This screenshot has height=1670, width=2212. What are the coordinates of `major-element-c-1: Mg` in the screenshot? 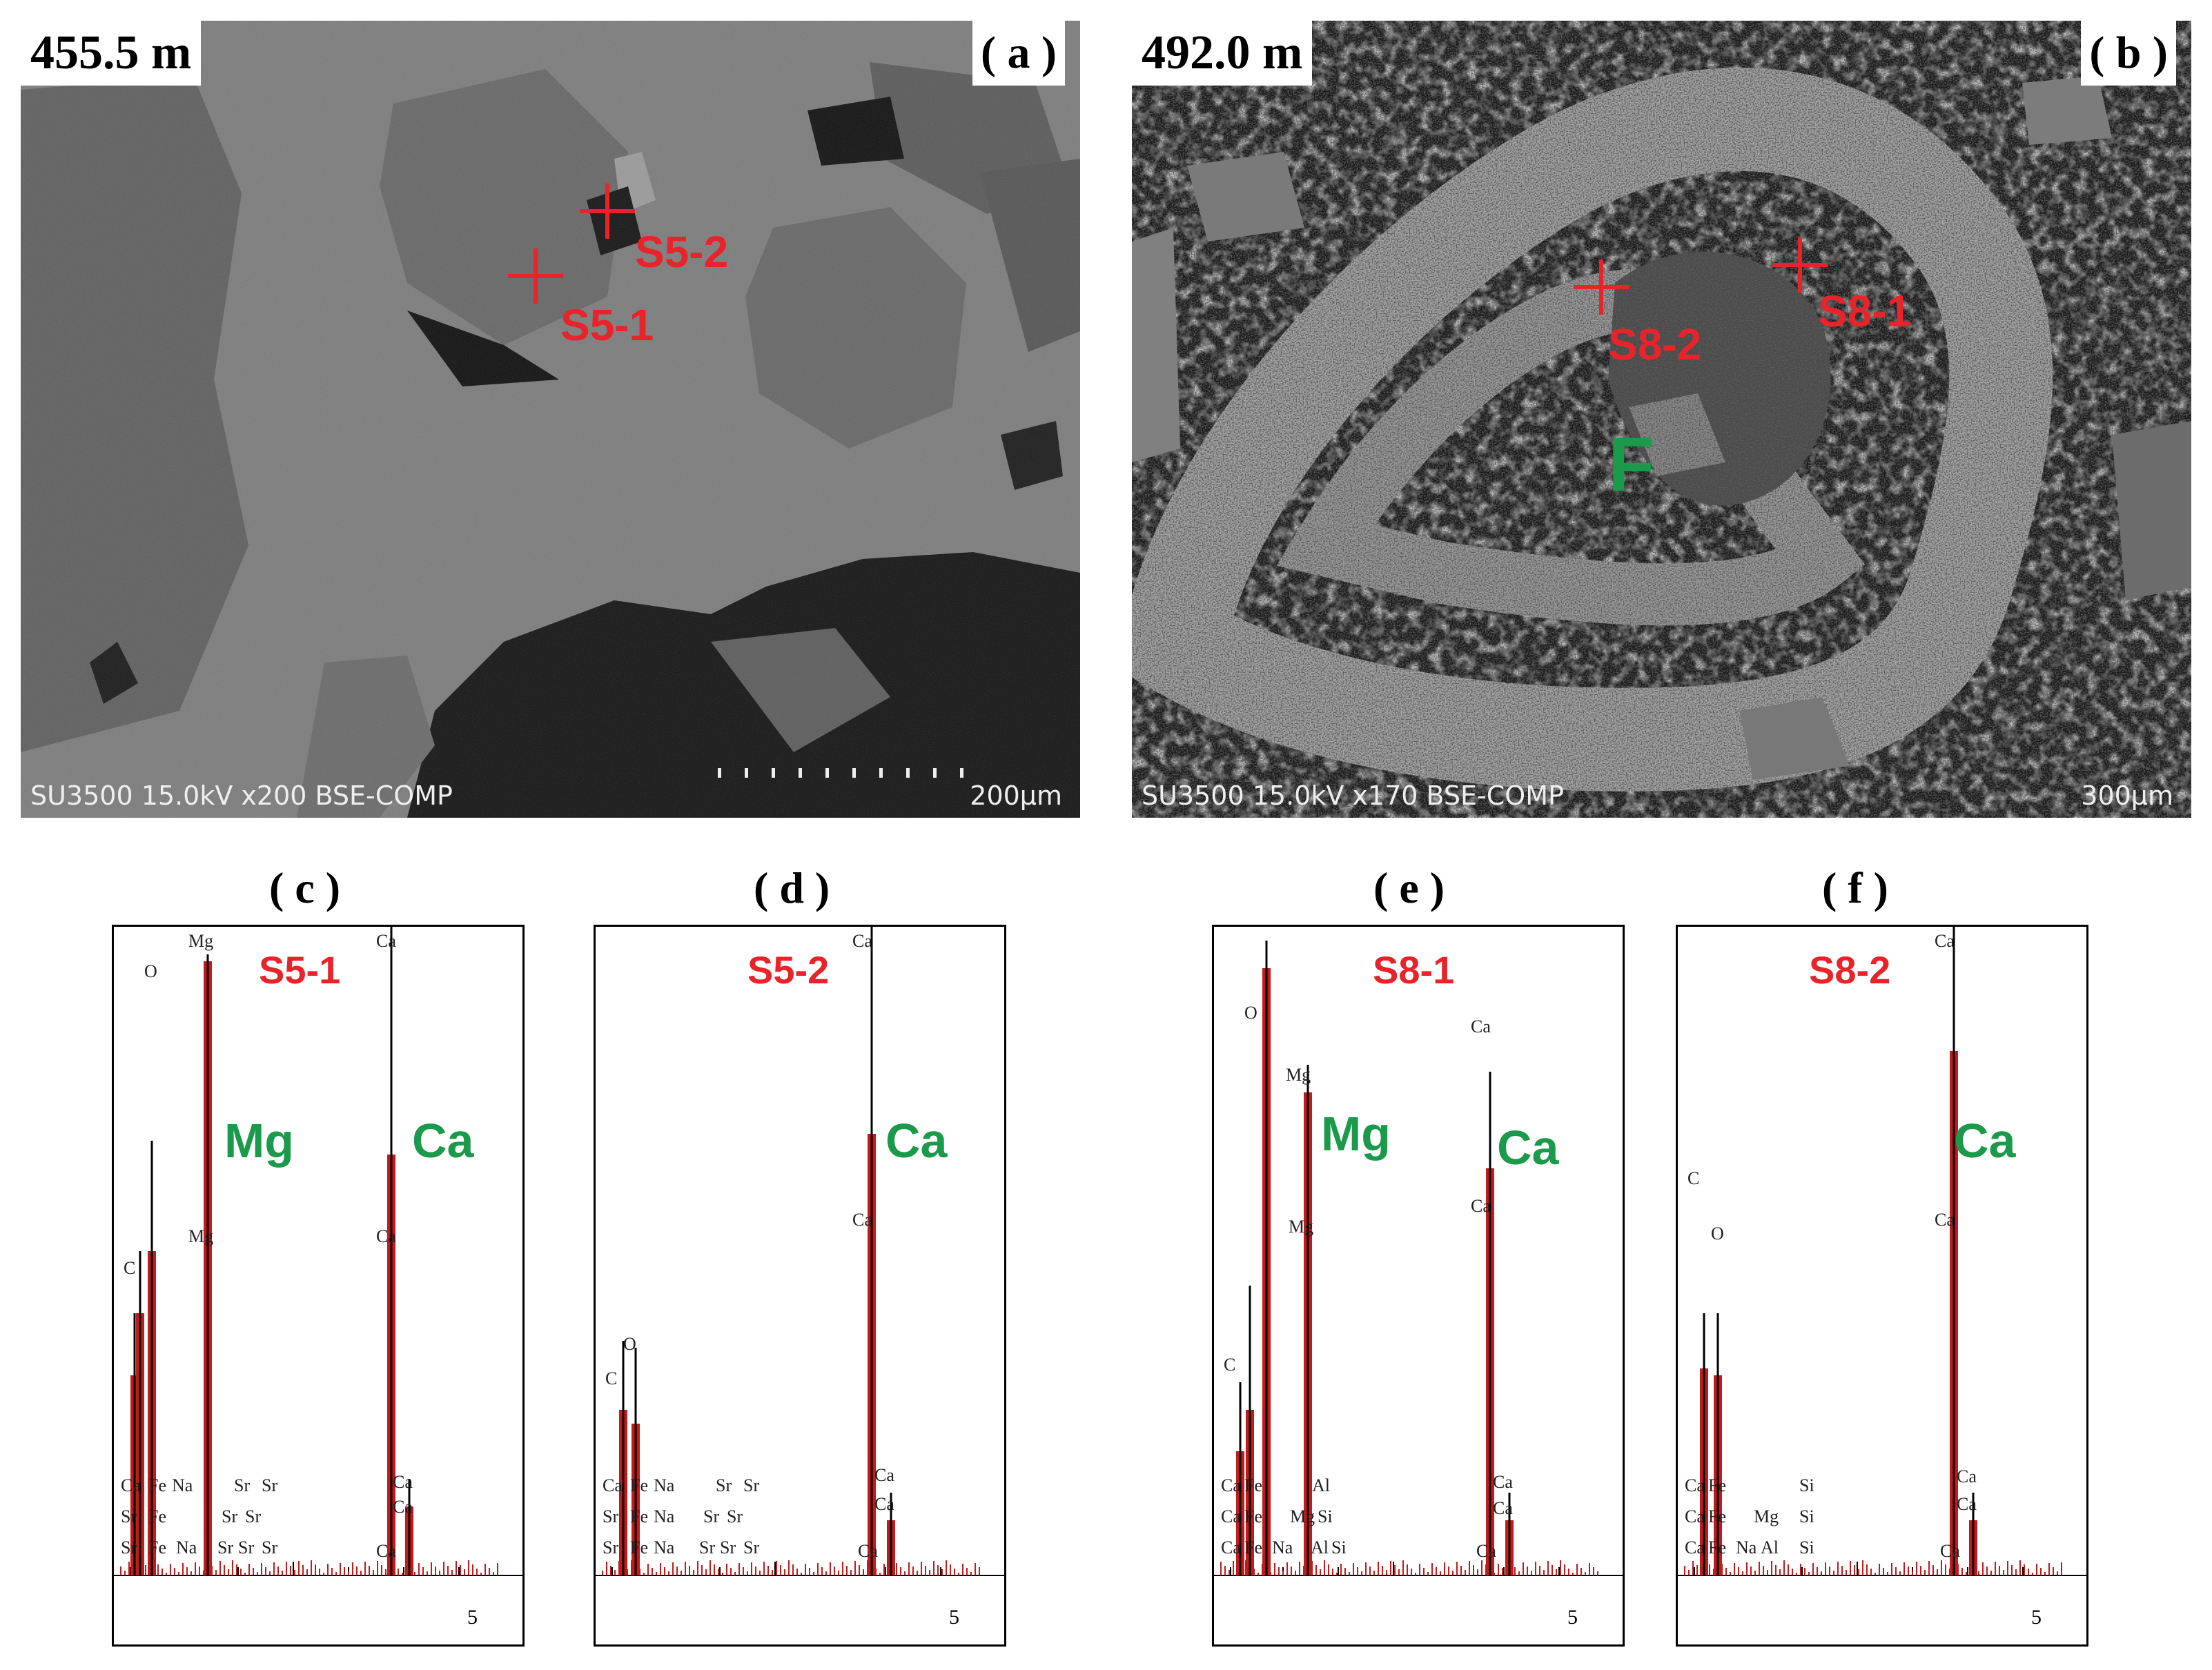 It's located at (259, 1141).